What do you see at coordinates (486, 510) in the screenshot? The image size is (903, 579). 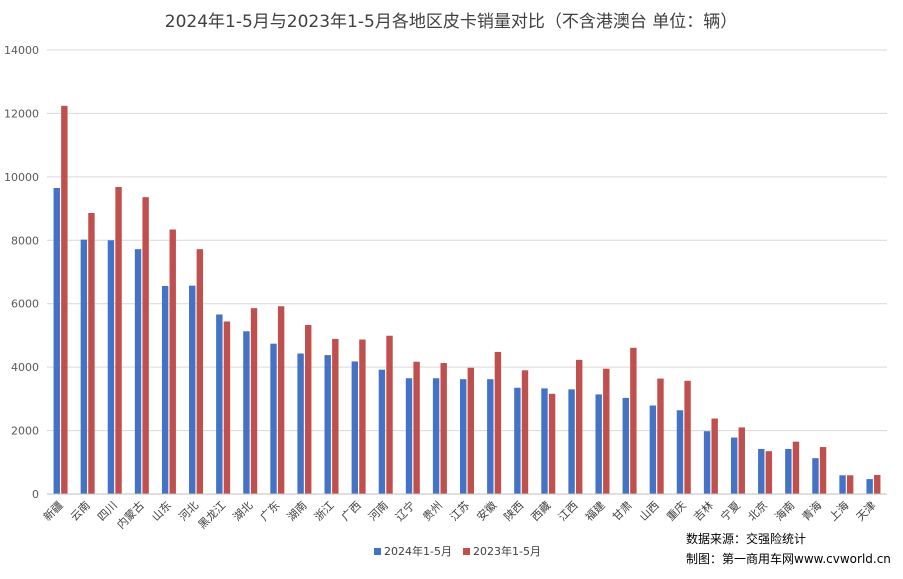 I see `x-tick-label: 安徽` at bounding box center [486, 510].